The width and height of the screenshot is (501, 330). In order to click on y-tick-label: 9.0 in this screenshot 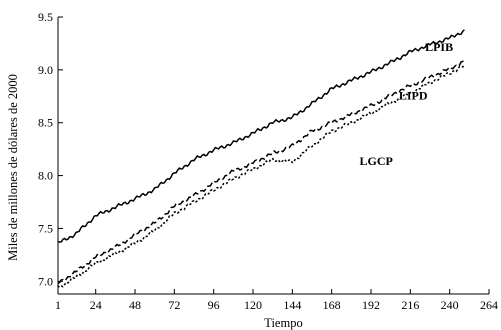, I will do `click(45, 70)`.